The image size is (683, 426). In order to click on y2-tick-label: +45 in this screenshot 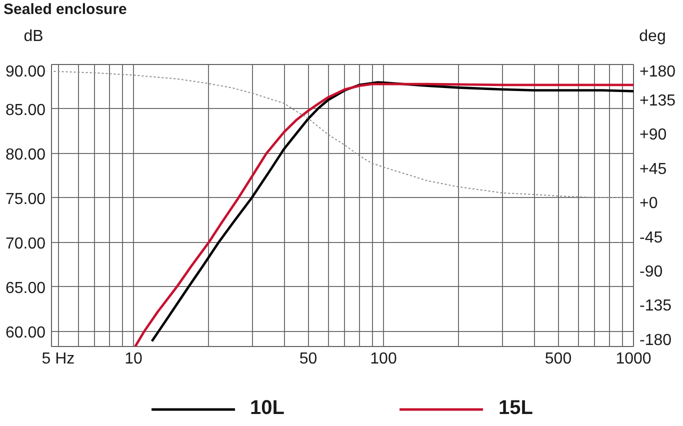, I will do `click(653, 169)`.